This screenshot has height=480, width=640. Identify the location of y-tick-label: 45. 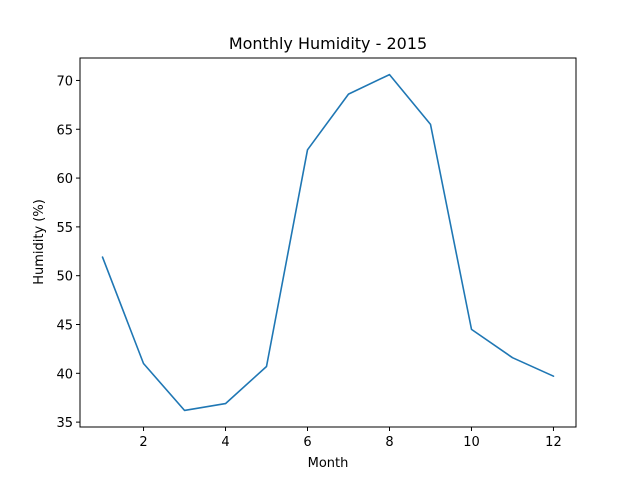
(64, 326).